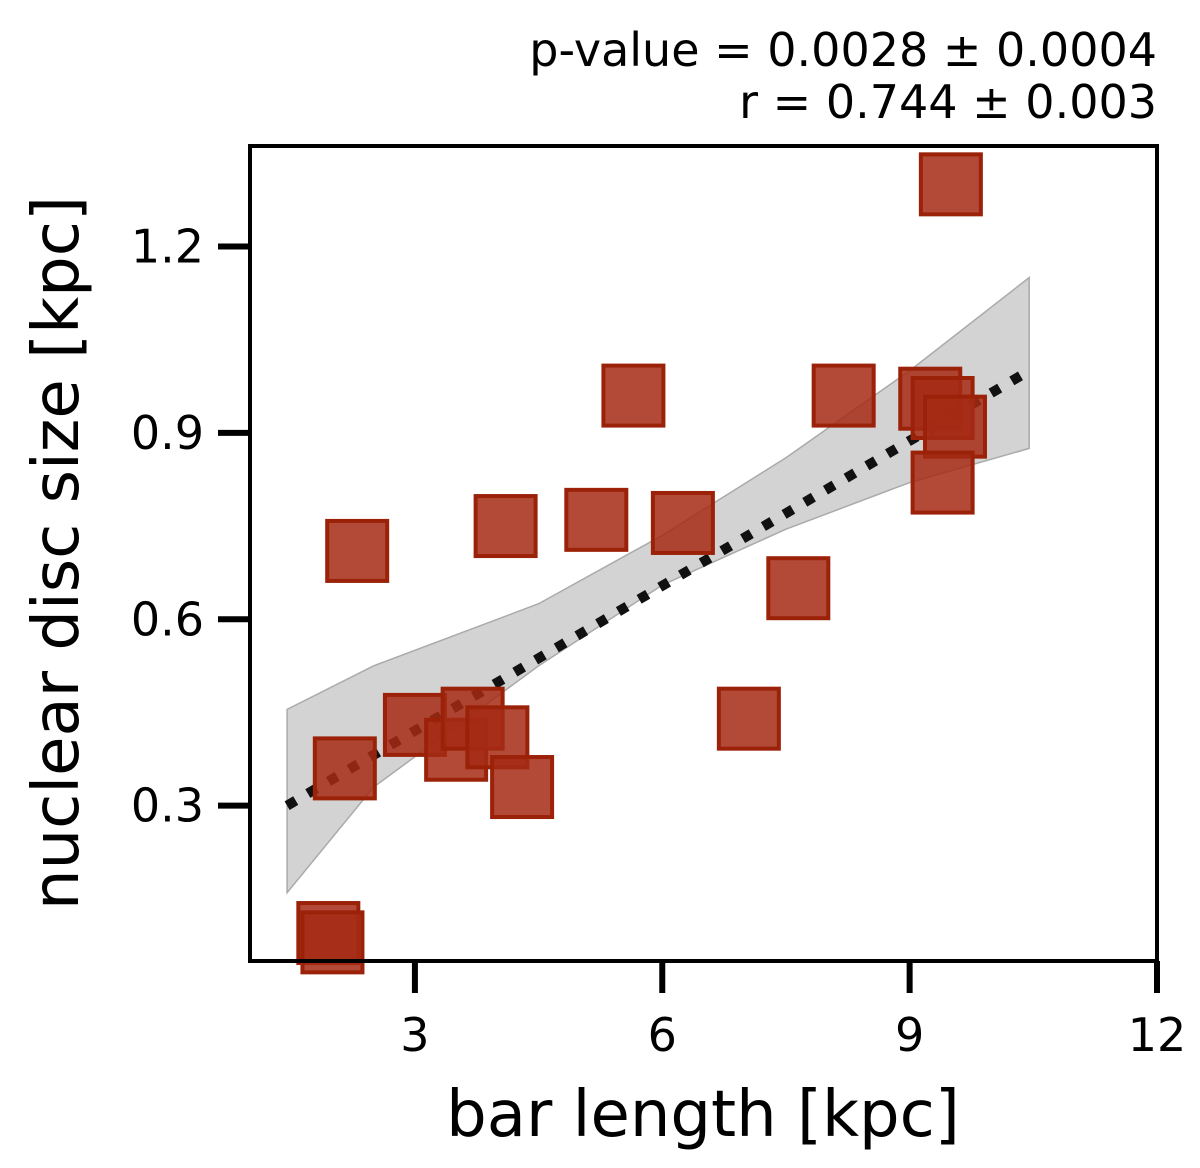 This screenshot has width=1200, height=1168. What do you see at coordinates (57, 553) in the screenshot?
I see `y-axis-label: nuclear disc size [kpc]` at bounding box center [57, 553].